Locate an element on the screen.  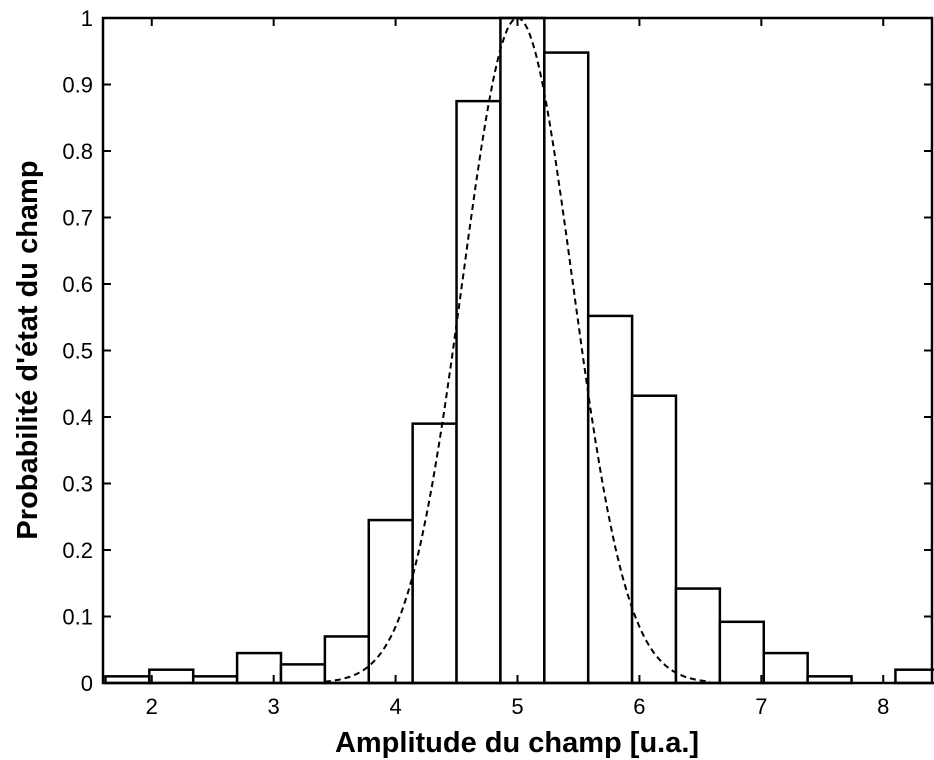
y-tick-label: 0.6 is located at coordinates (77, 284).